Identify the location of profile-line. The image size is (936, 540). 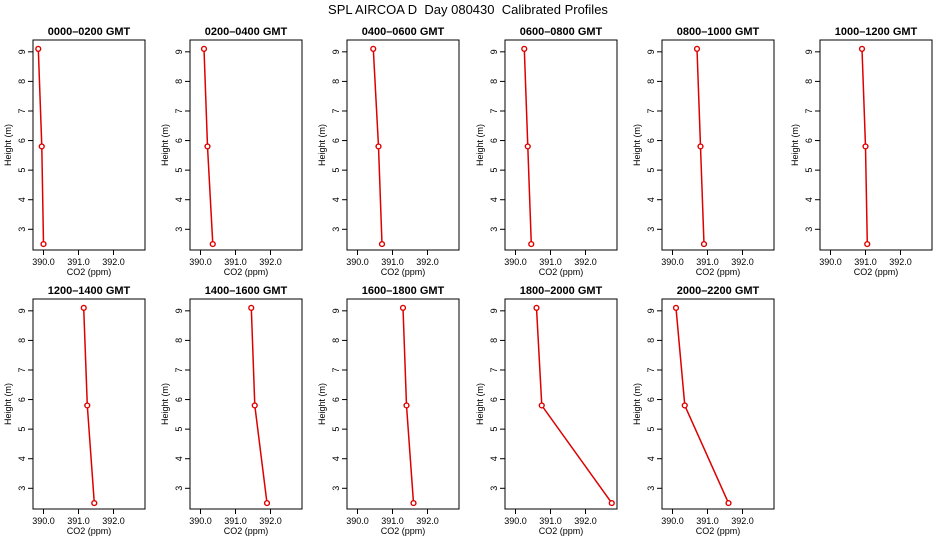
(574, 405).